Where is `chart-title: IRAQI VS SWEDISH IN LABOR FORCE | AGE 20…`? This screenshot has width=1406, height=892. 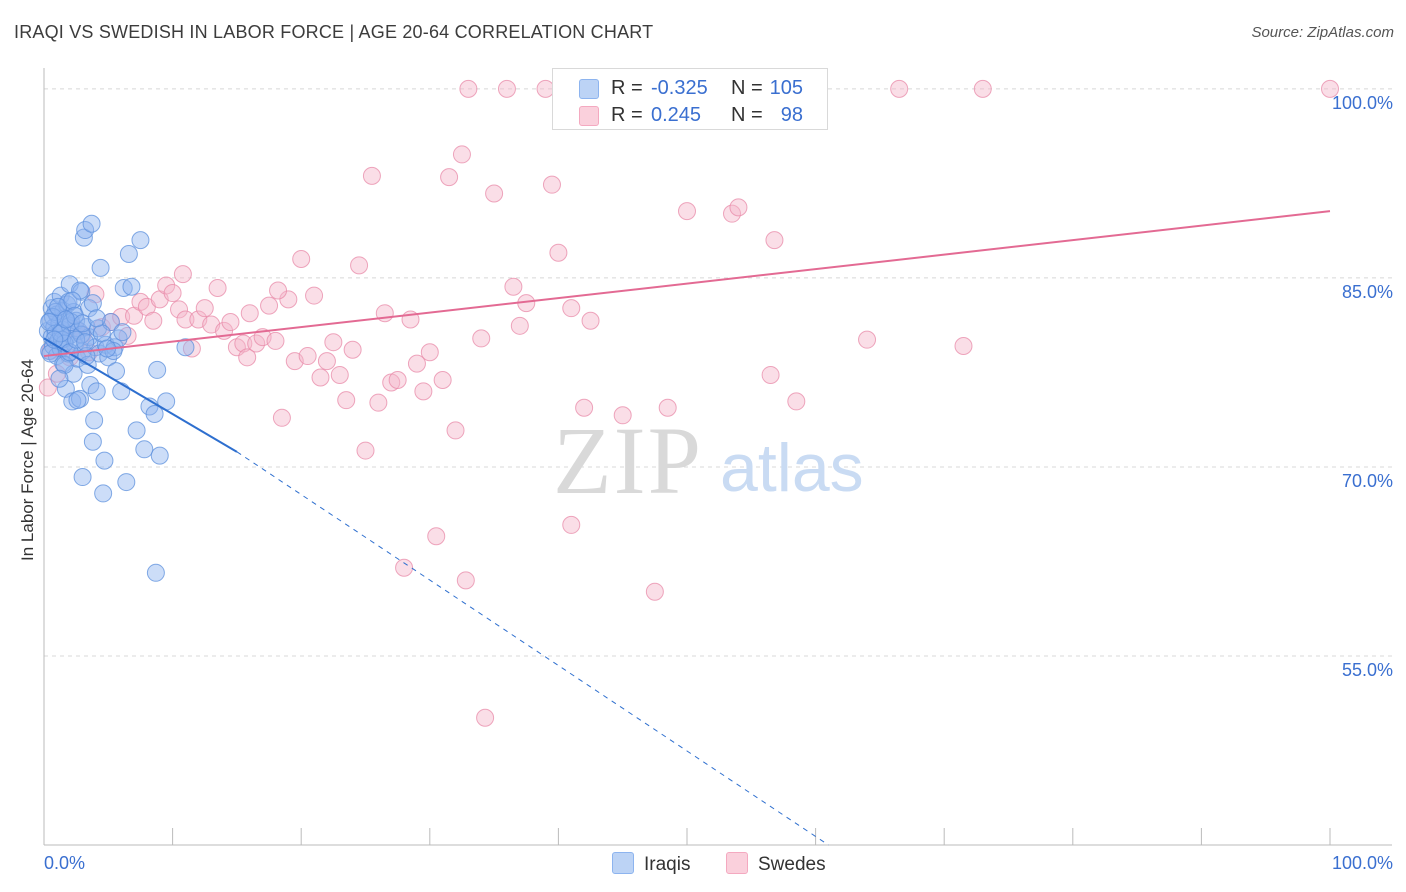
chart-title: IRAQI VS SWEDISH IN LABOR FORCE | AGE 20… is located at coordinates (334, 32).